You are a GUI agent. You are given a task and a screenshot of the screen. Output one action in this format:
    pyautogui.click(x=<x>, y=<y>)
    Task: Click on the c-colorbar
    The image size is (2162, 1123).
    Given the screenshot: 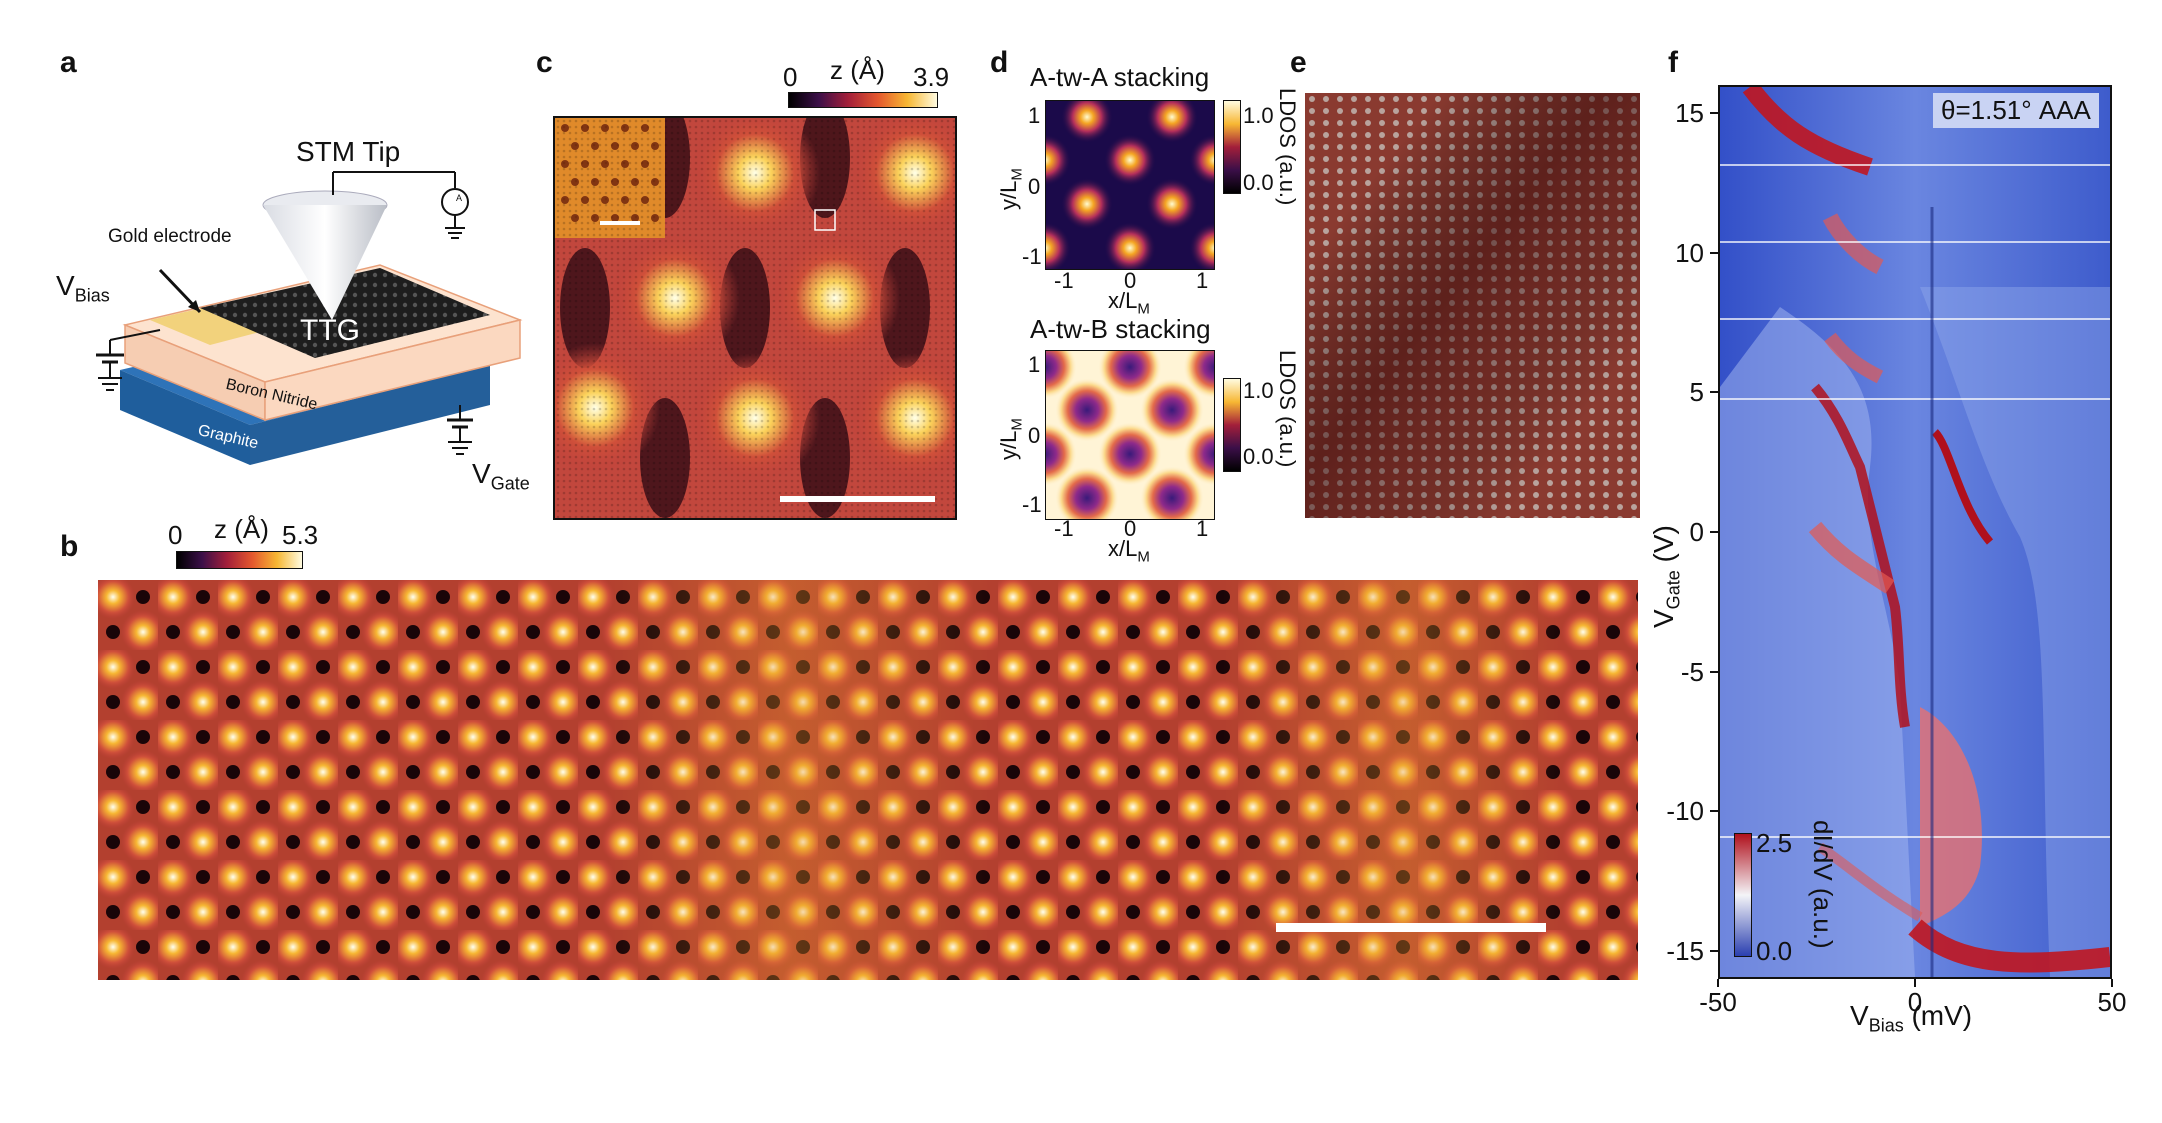 What is the action you would take?
    pyautogui.click(x=863, y=100)
    